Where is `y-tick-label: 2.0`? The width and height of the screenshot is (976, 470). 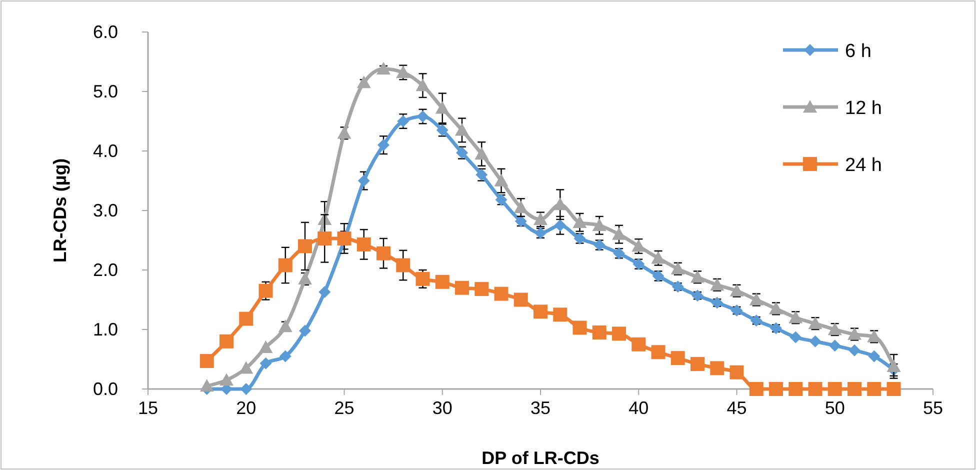 y-tick-label: 2.0 is located at coordinates (105, 270).